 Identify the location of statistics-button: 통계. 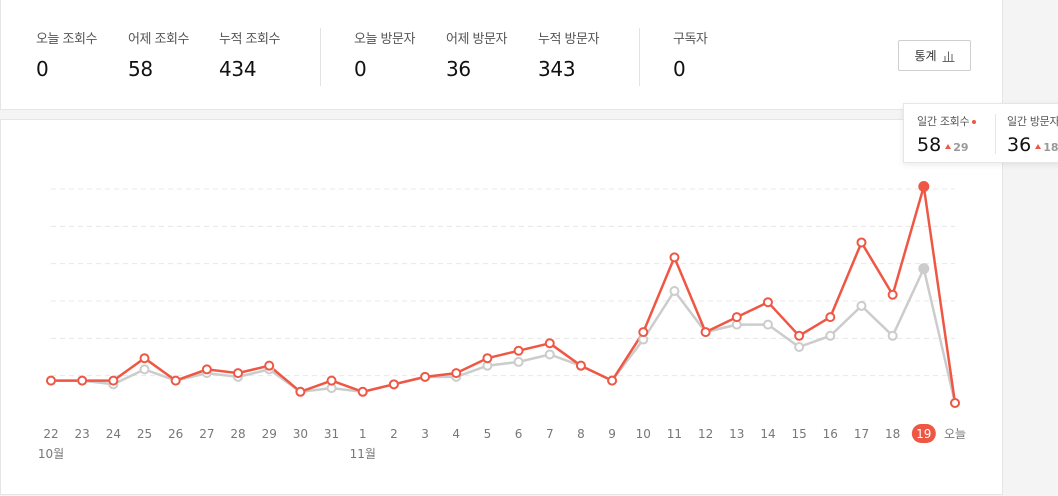
(934, 55).